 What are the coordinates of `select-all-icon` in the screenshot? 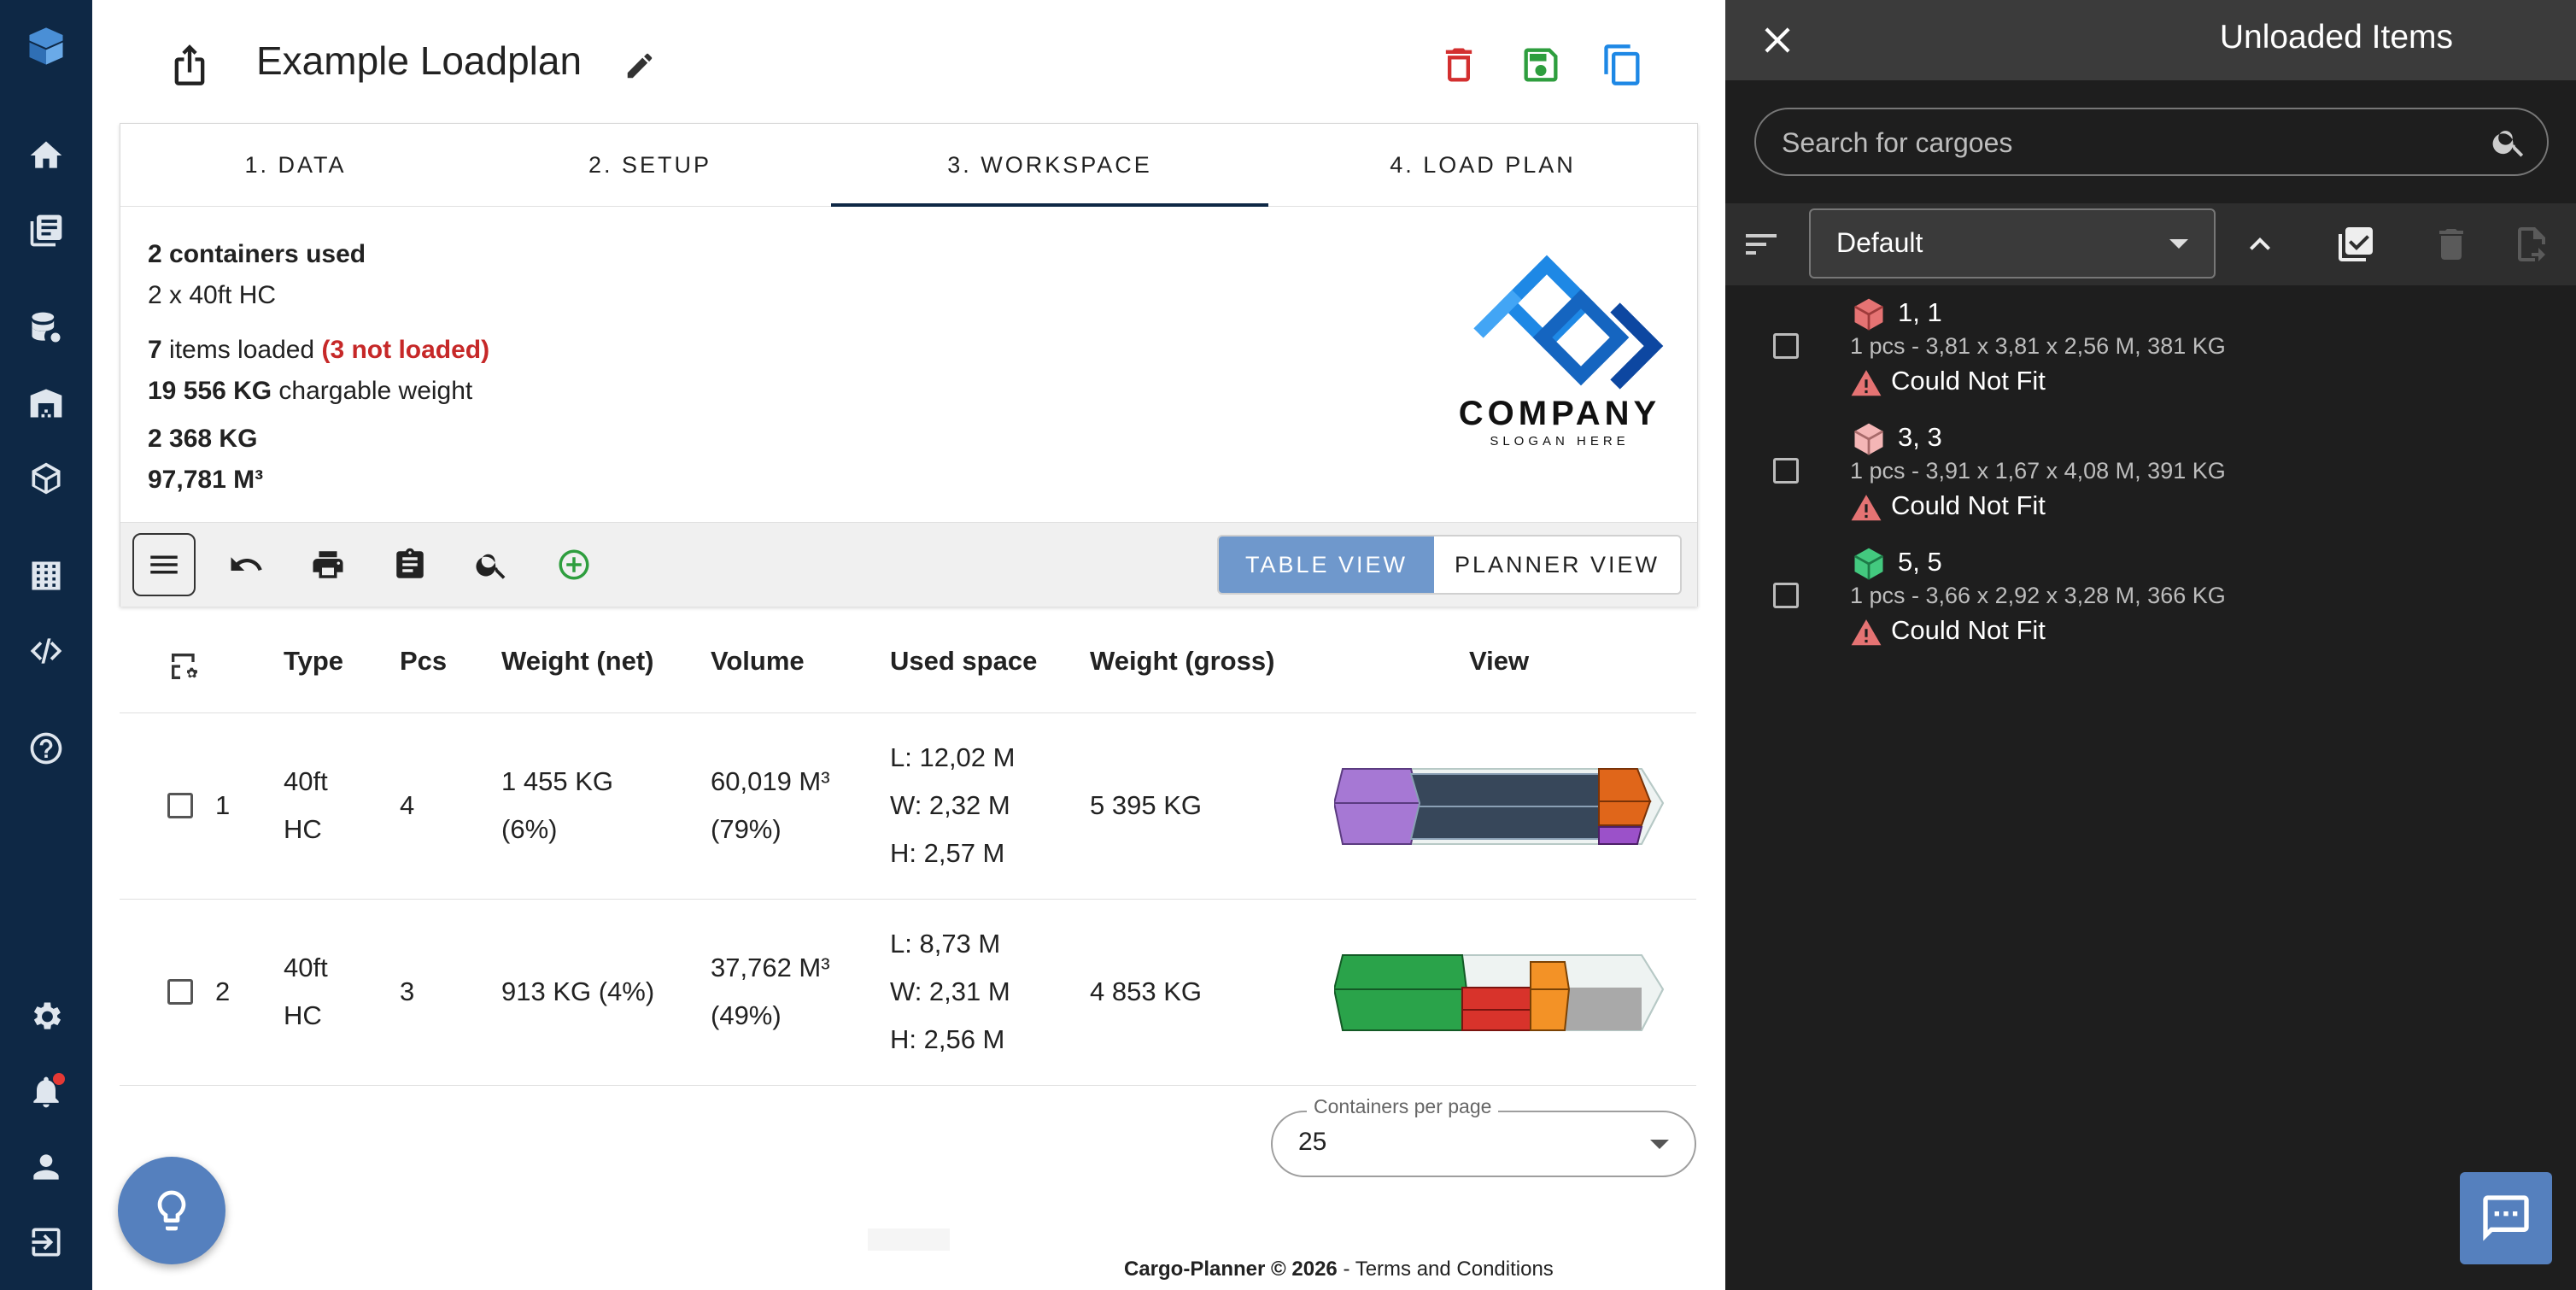 It's located at (2355, 245).